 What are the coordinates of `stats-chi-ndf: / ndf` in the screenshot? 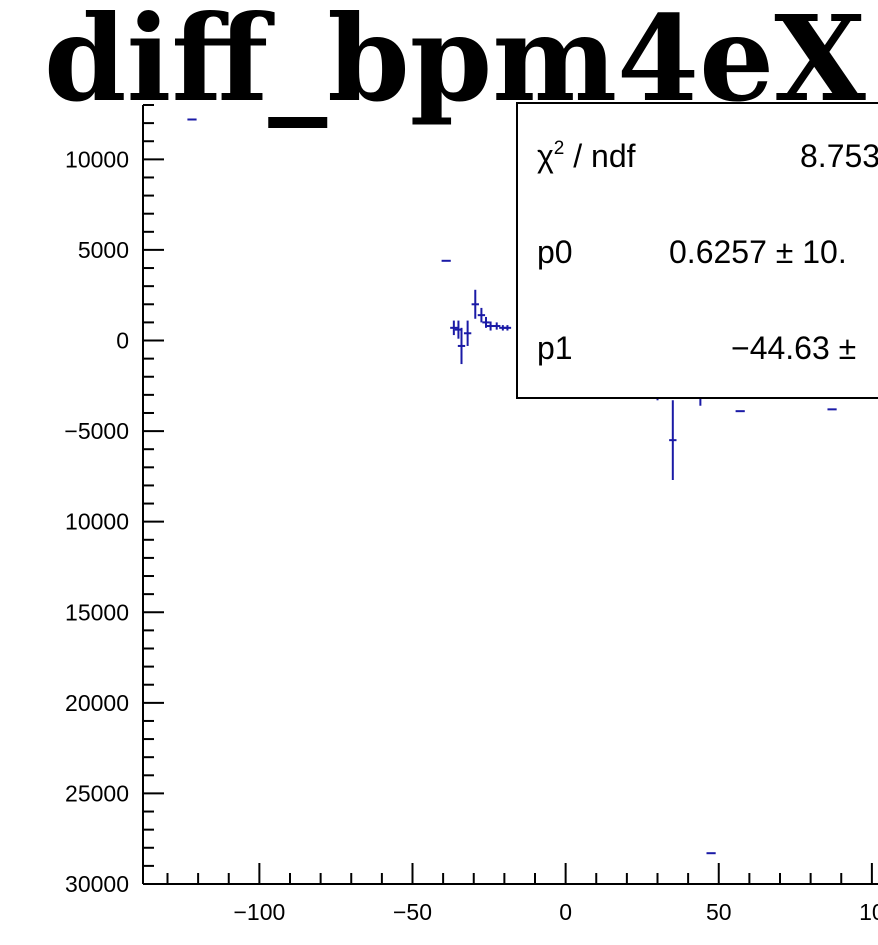 It's located at (599, 156).